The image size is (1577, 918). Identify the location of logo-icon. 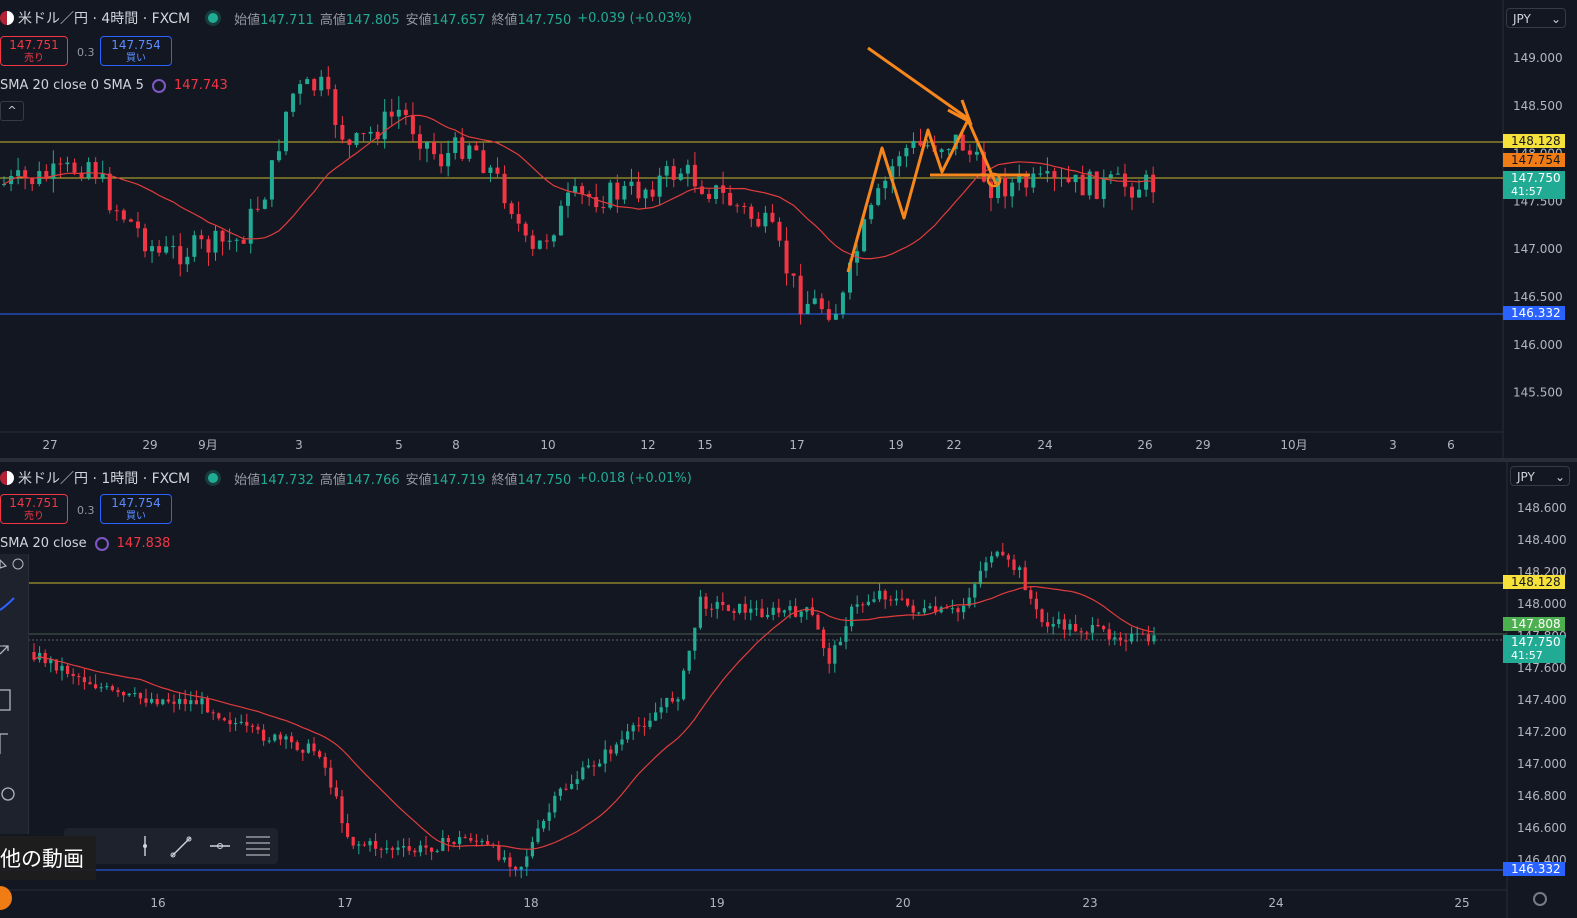
(6, 898).